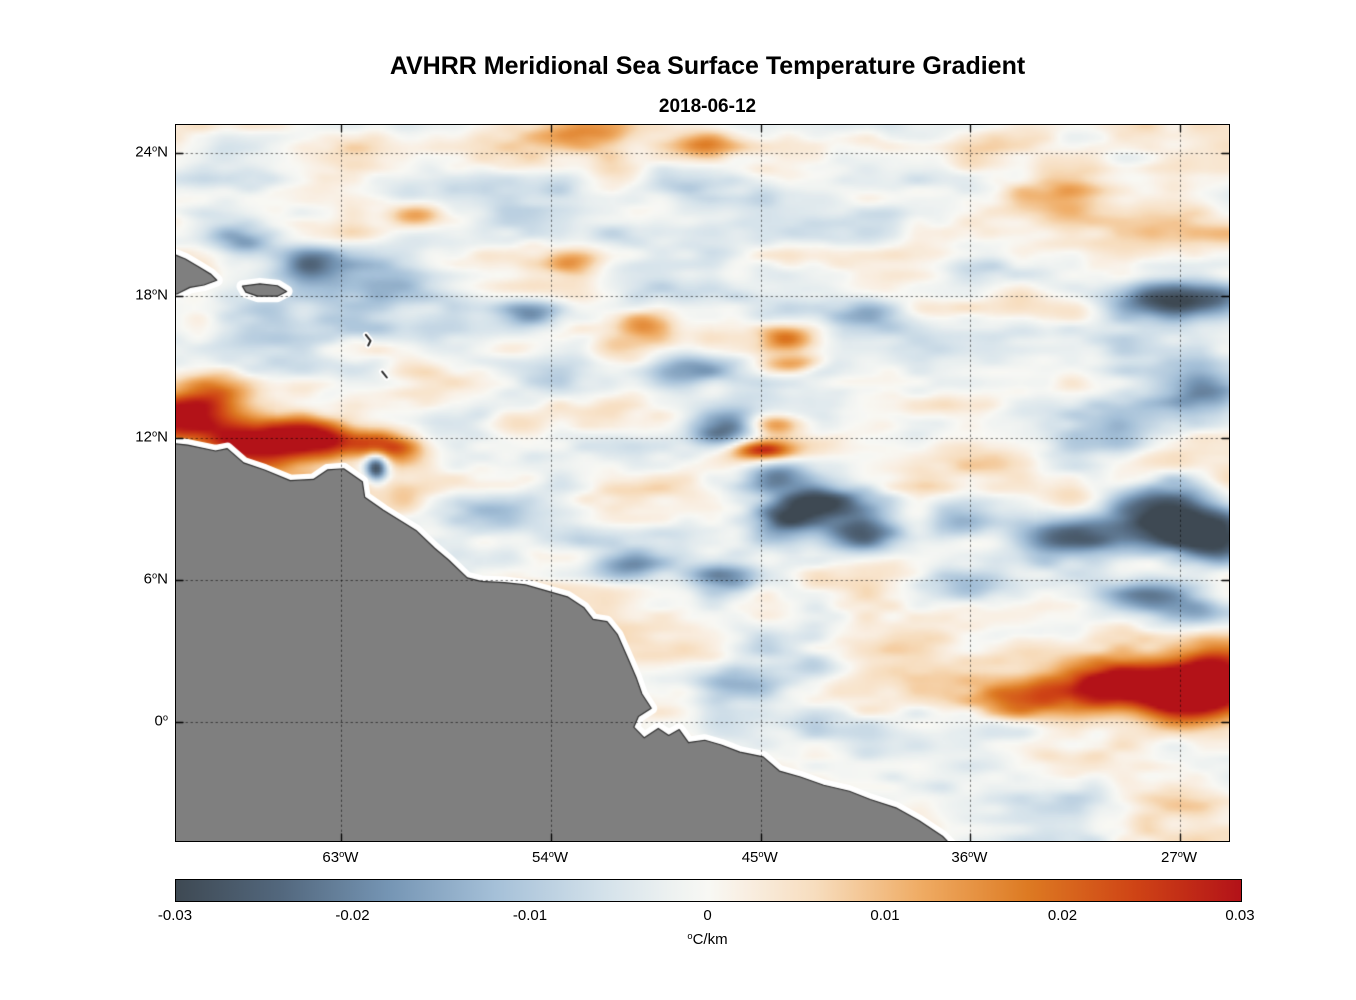 The width and height of the screenshot is (1356, 1000). What do you see at coordinates (352, 915) in the screenshot?
I see `colorbar-tick-label: -0.02` at bounding box center [352, 915].